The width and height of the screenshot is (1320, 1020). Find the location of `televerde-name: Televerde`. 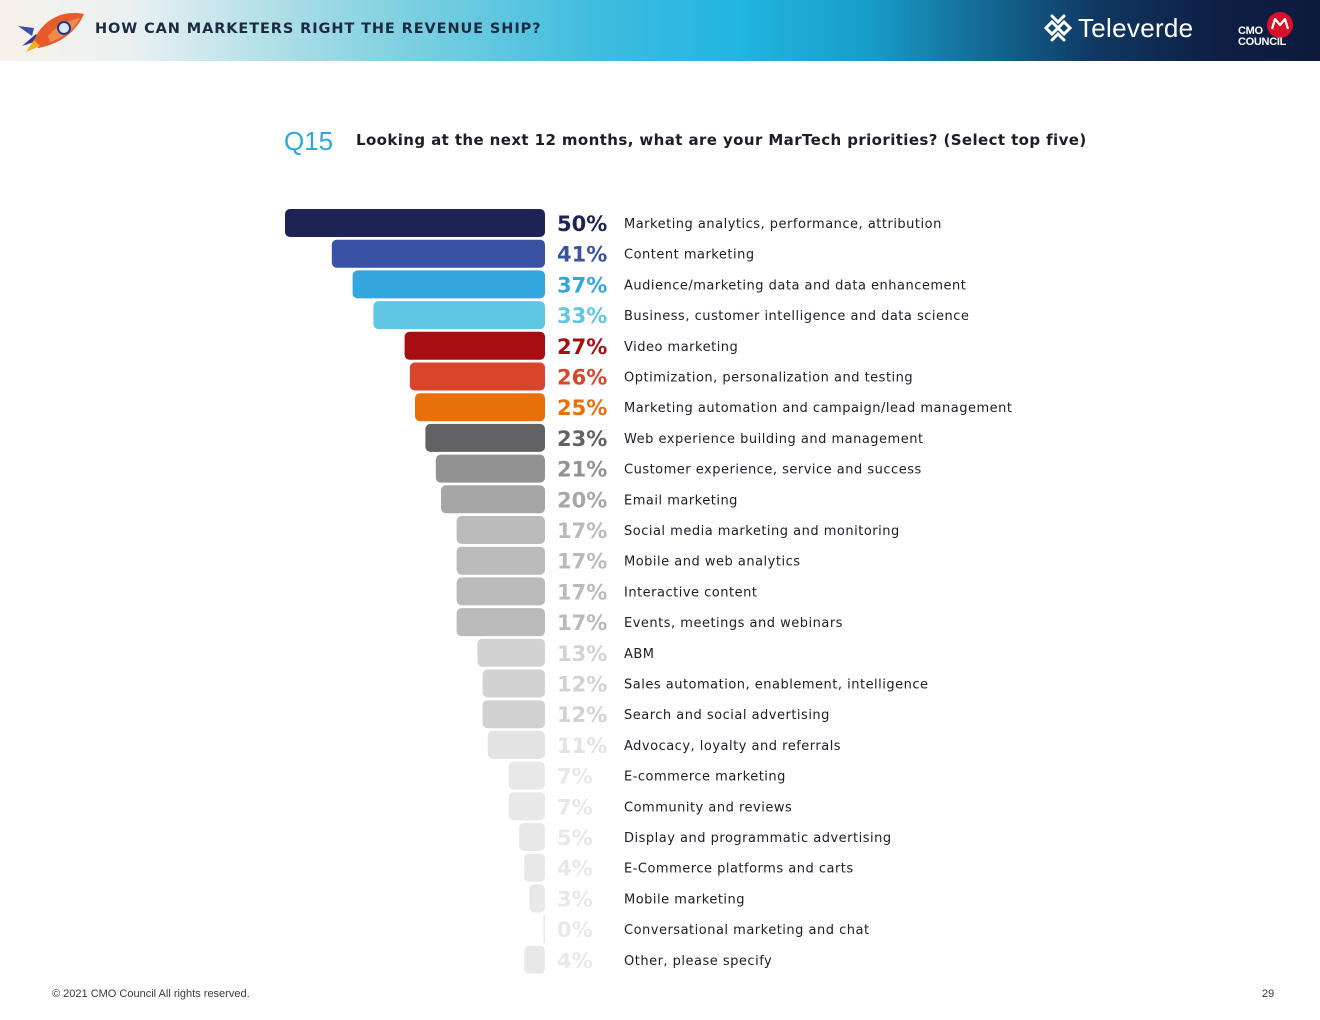

televerde-name: Televerde is located at coordinates (1136, 27).